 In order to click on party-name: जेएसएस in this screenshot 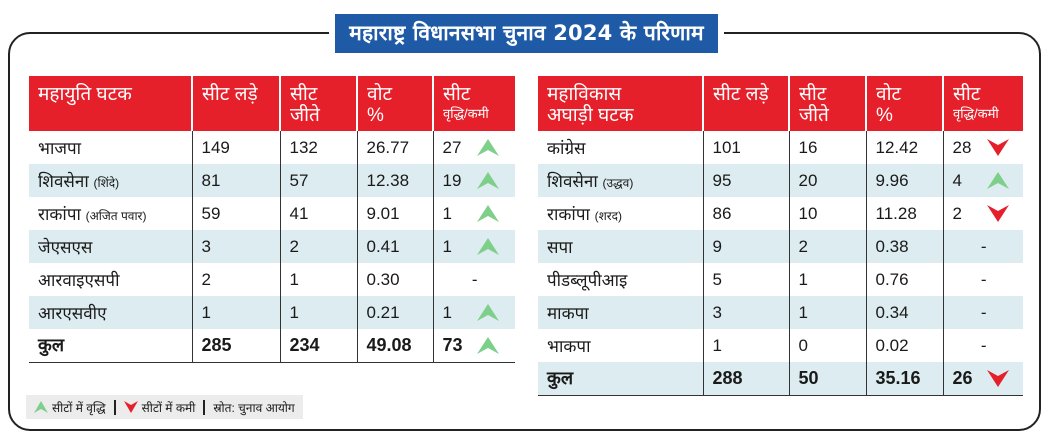, I will do `click(65, 247)`.